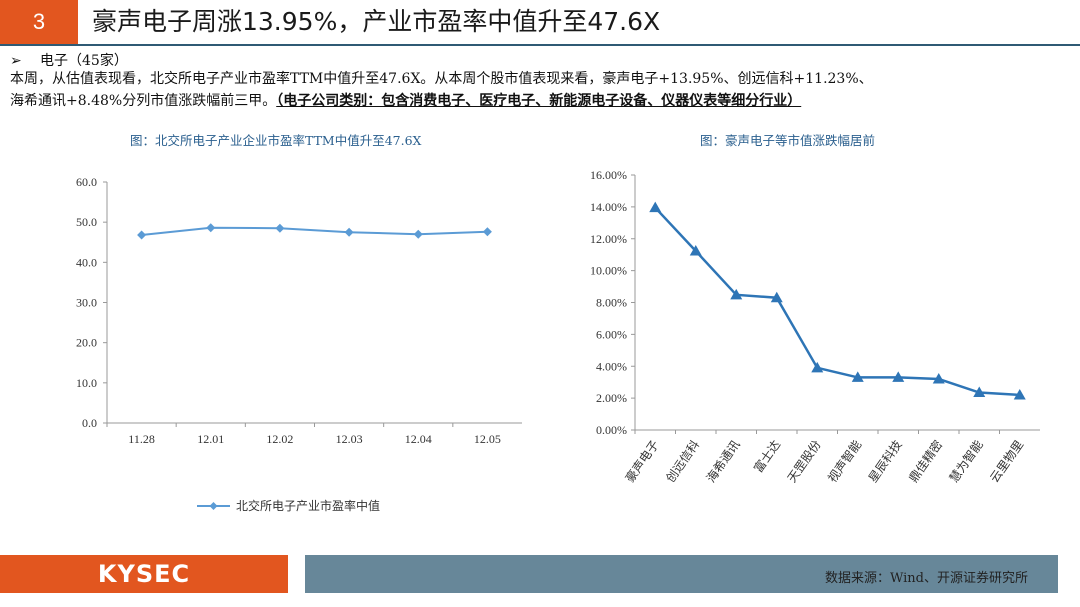 The width and height of the screenshot is (1080, 607). I want to click on category-note: （电子公司类别：包含消费电子、医疗电子、新能源电子设备、仪器仪表等细分行业）, so click(539, 101).